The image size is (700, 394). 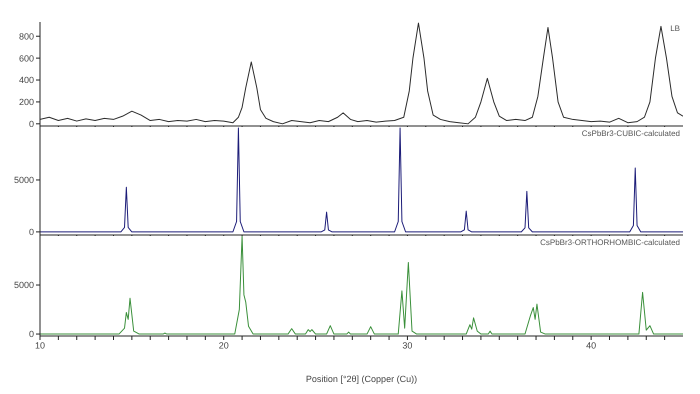 What do you see at coordinates (26, 80) in the screenshot?
I see `y-tick-label: 400` at bounding box center [26, 80].